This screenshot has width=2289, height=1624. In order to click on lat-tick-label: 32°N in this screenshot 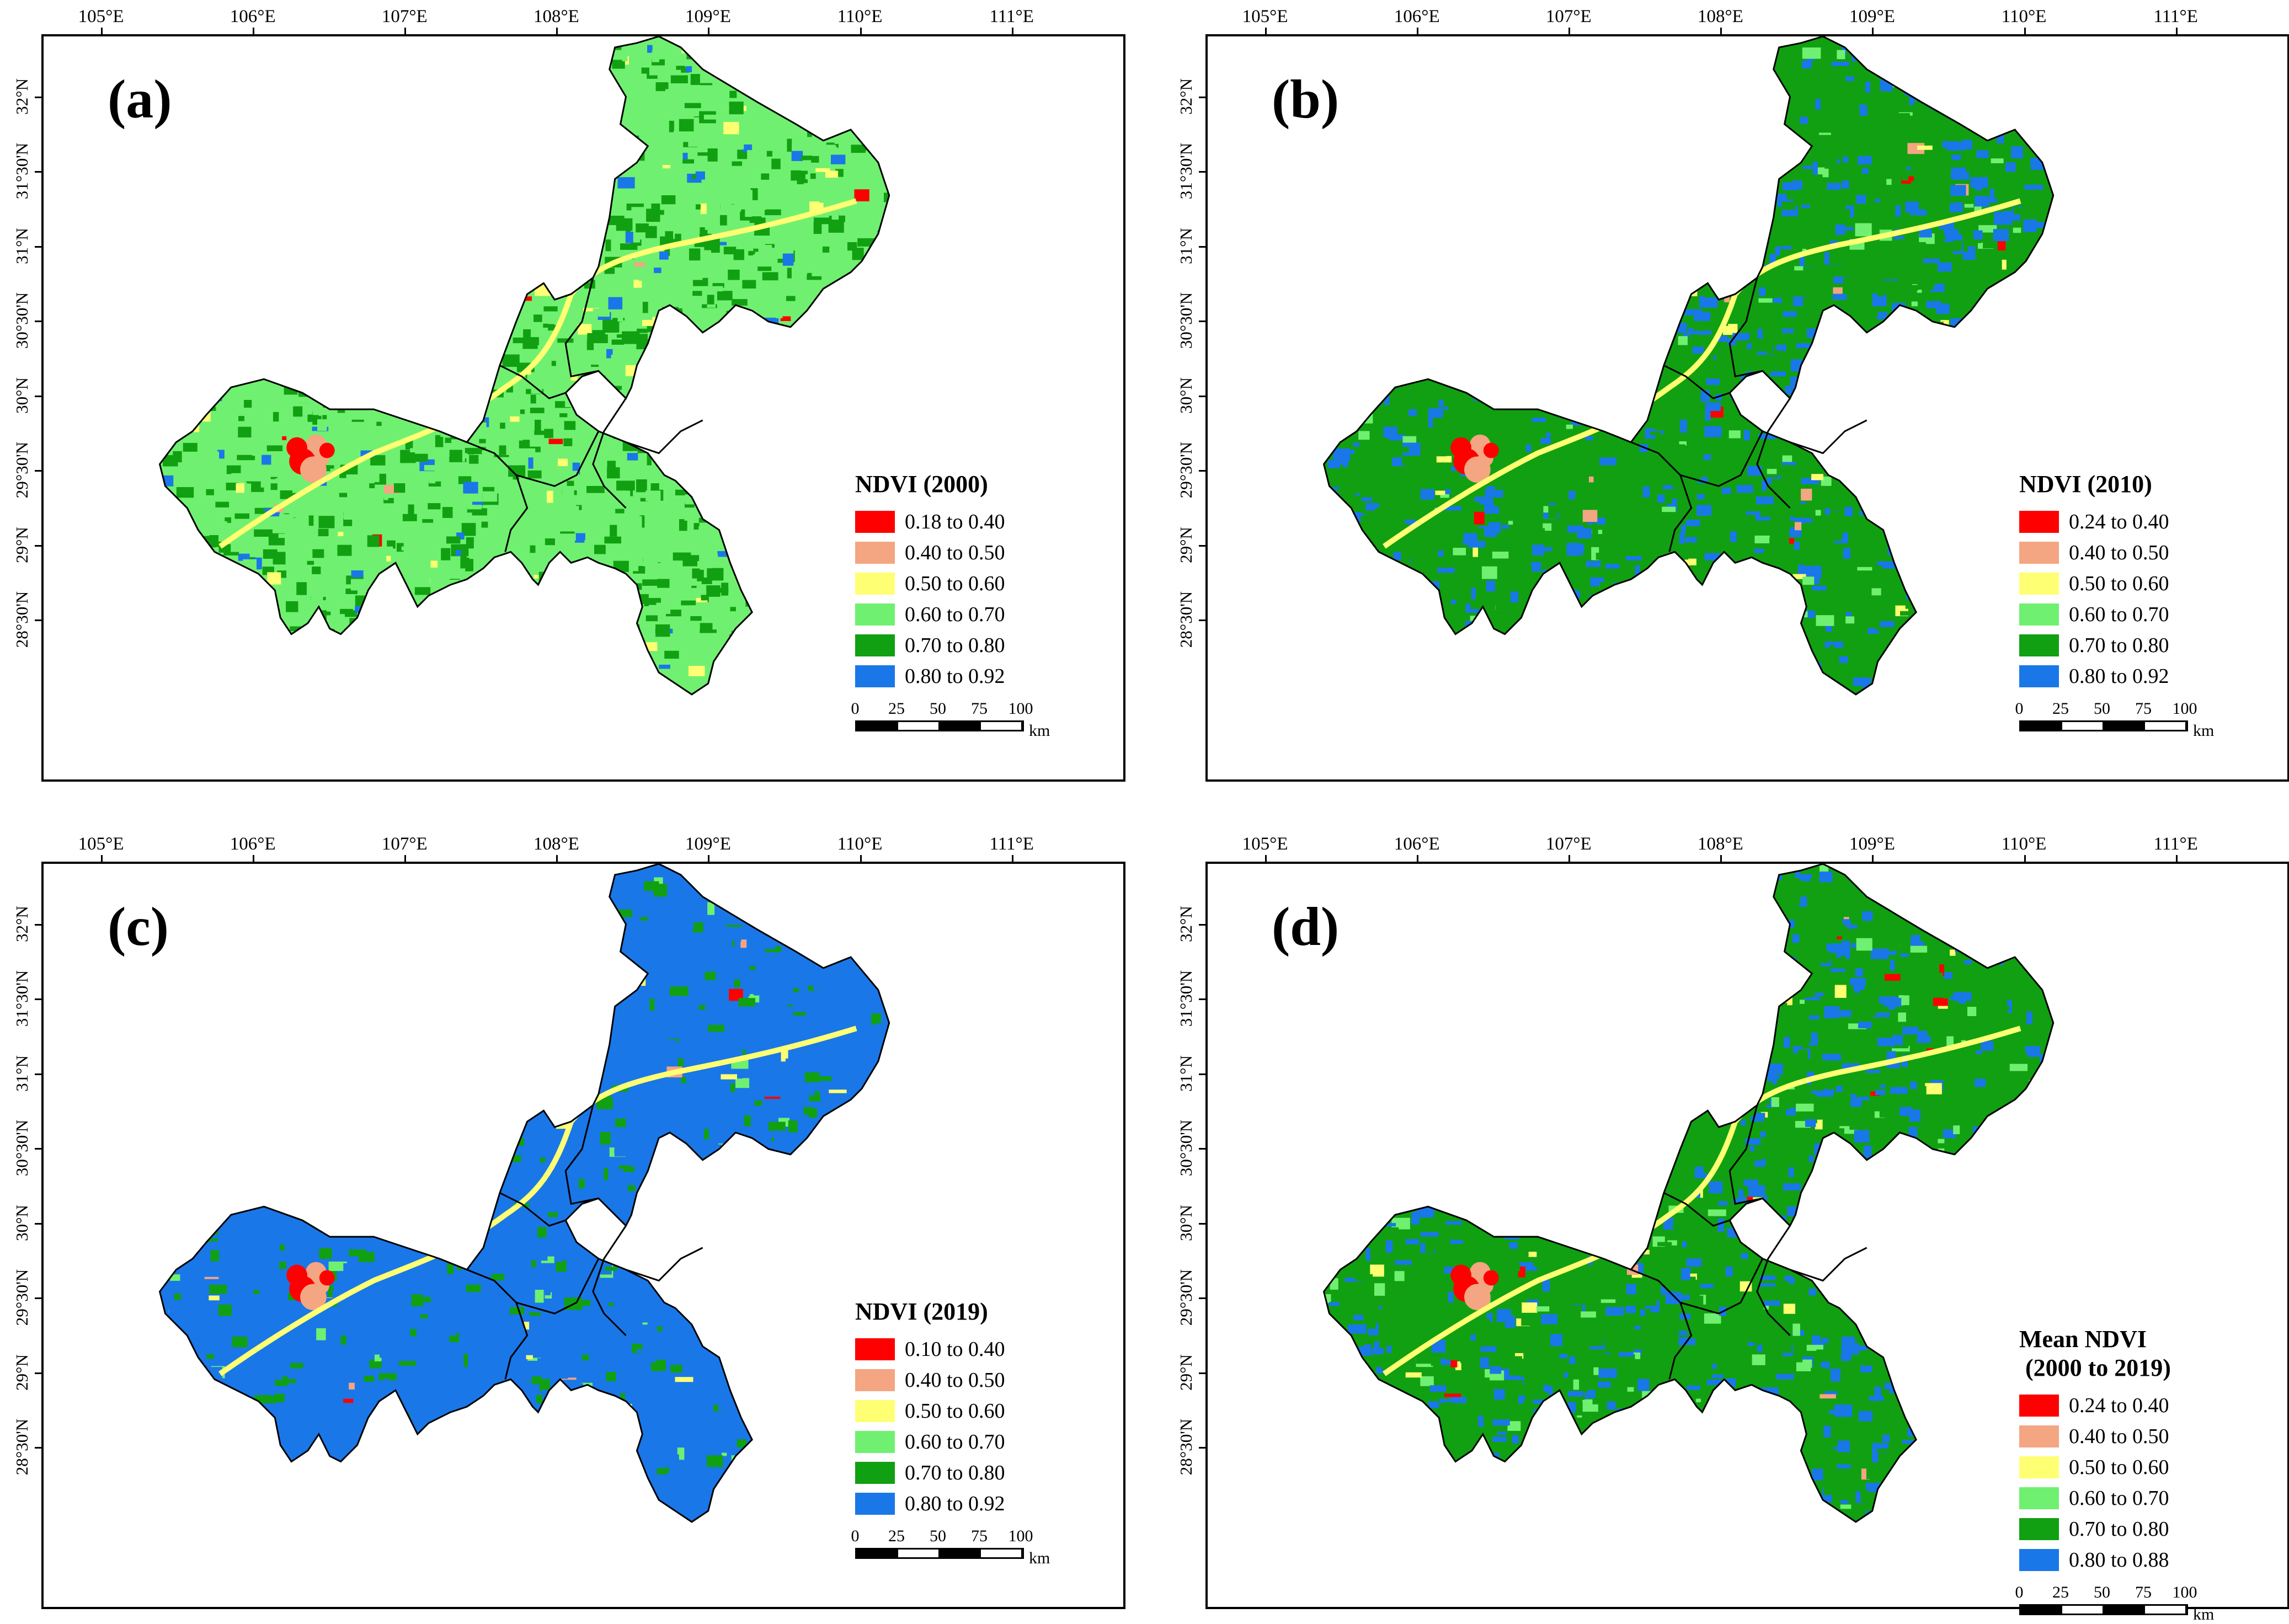, I will do `click(22, 96)`.